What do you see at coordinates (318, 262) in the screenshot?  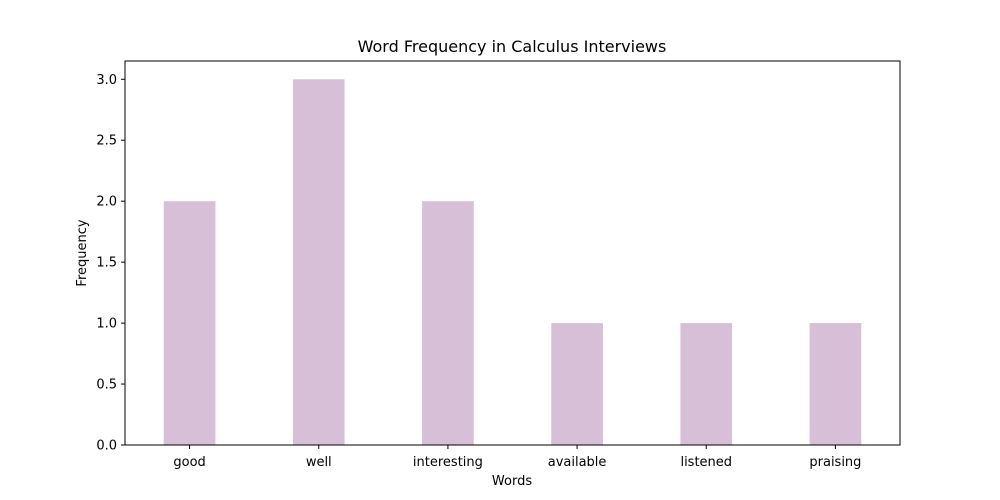 I see `bar-well` at bounding box center [318, 262].